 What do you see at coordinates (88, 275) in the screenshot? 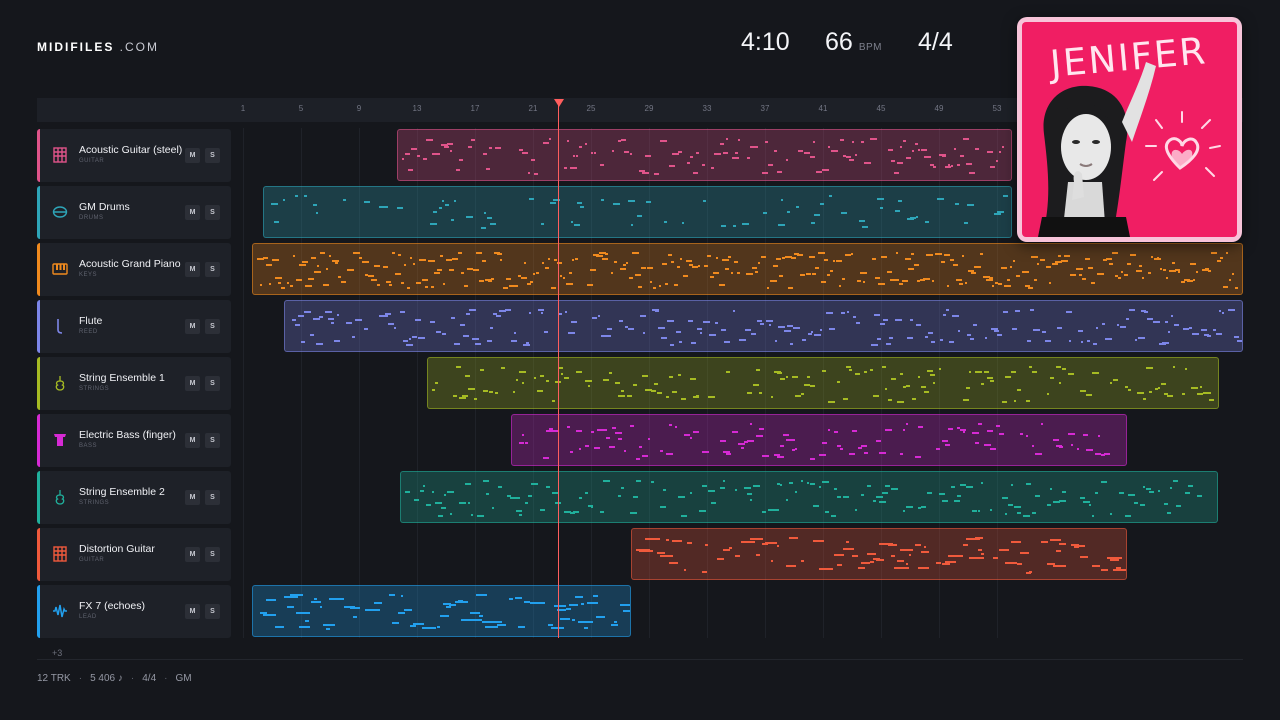
I see `track-category: KEYS` at bounding box center [88, 275].